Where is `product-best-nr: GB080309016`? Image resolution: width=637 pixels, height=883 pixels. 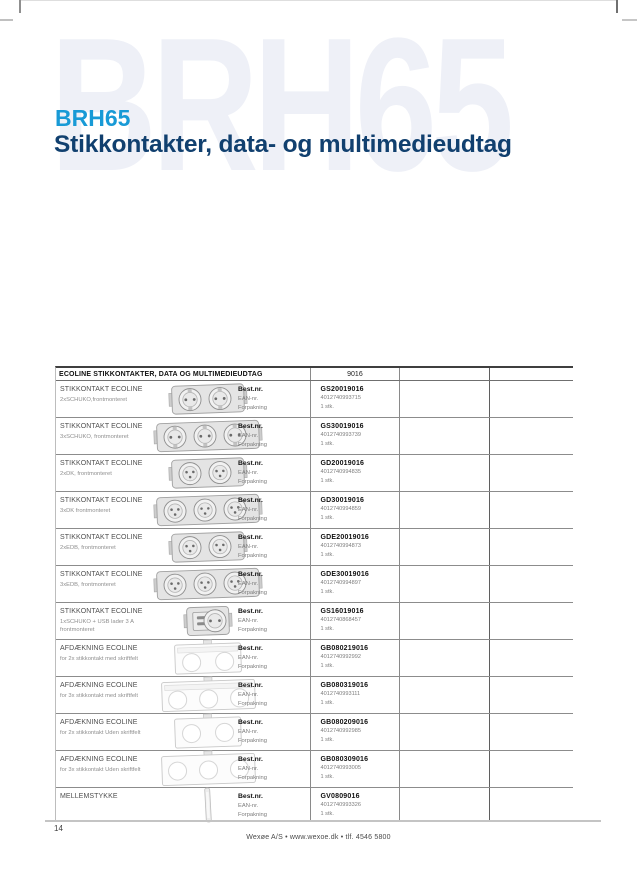 product-best-nr: GB080309016 is located at coordinates (344, 759).